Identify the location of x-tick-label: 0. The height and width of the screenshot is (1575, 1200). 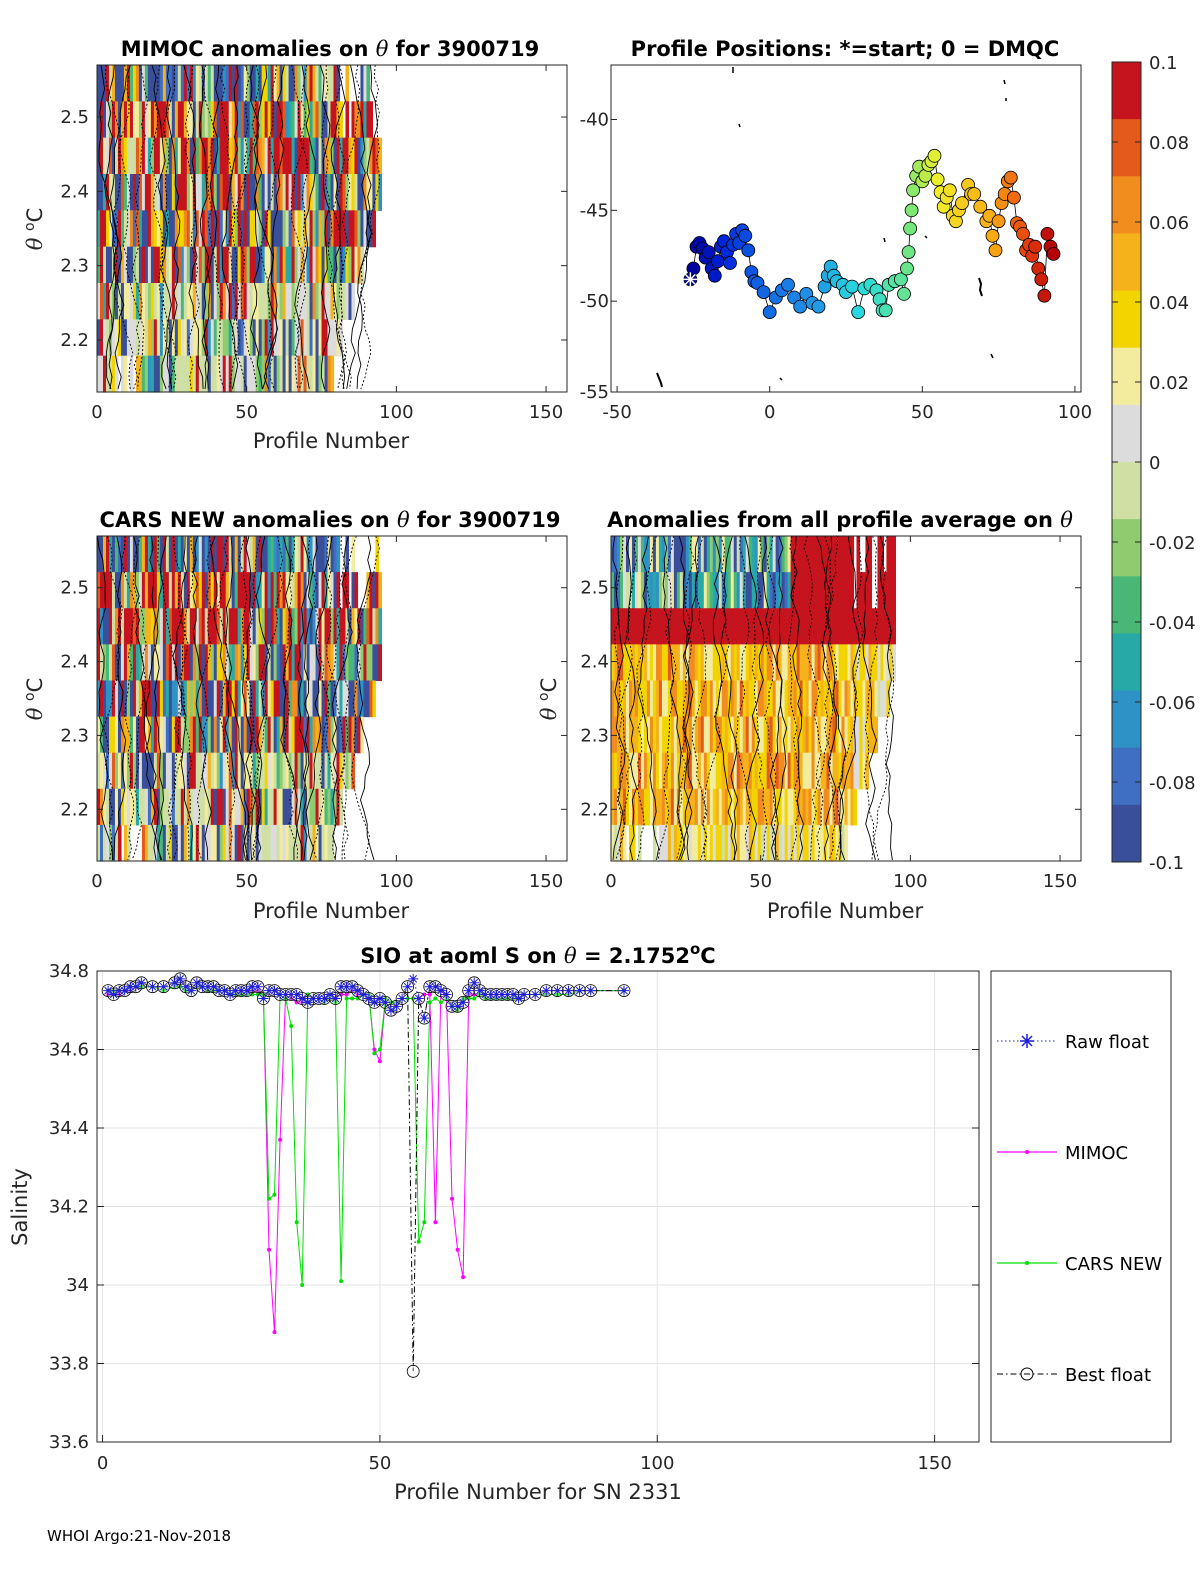
(102, 1463).